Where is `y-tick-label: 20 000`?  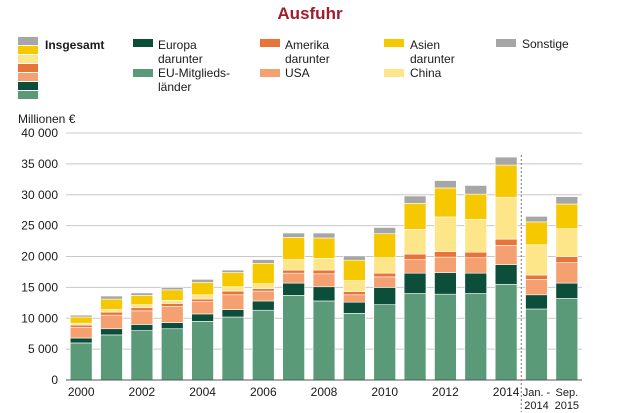 y-tick-label: 20 000 is located at coordinates (39, 257).